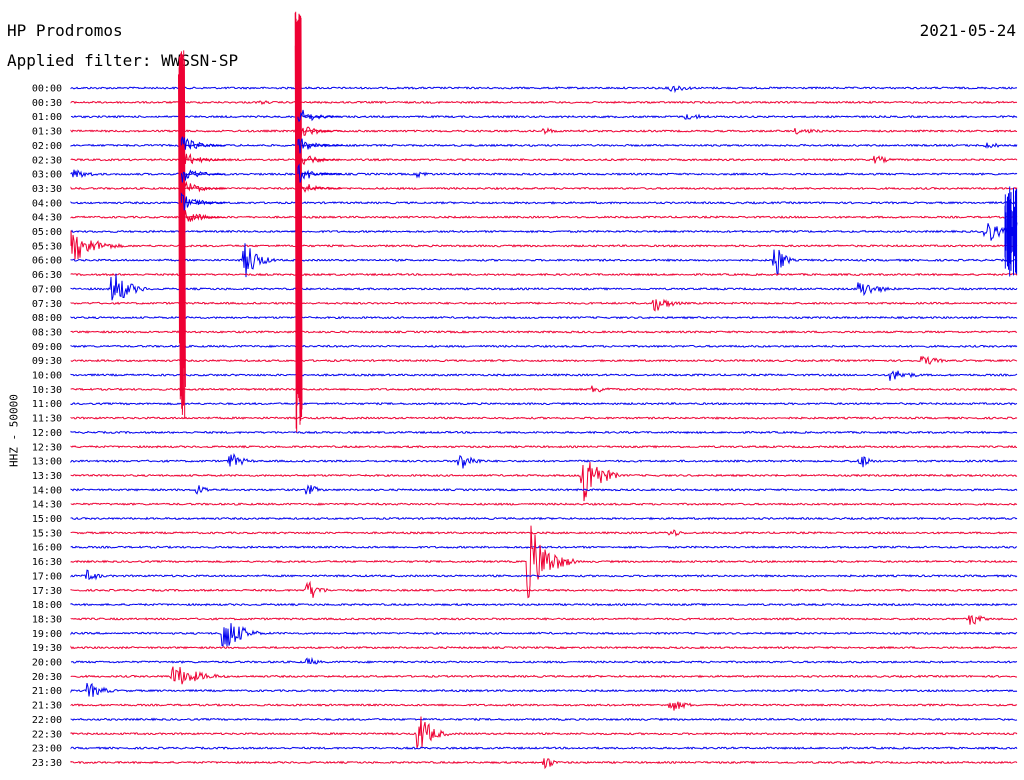 The image size is (1024, 780). What do you see at coordinates (47, 332) in the screenshot?
I see `row-label-0830: 08:30` at bounding box center [47, 332].